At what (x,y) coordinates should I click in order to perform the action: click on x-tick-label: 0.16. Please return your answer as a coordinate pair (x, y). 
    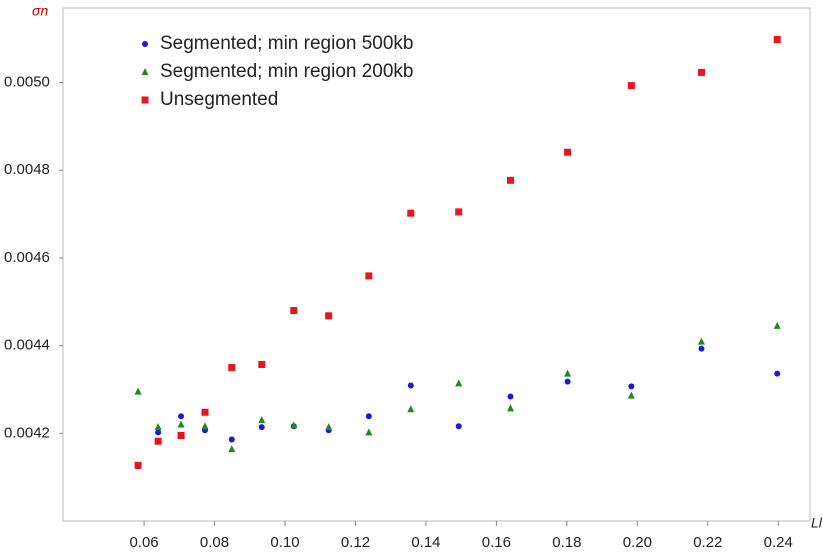
    Looking at the image, I should click on (496, 542).